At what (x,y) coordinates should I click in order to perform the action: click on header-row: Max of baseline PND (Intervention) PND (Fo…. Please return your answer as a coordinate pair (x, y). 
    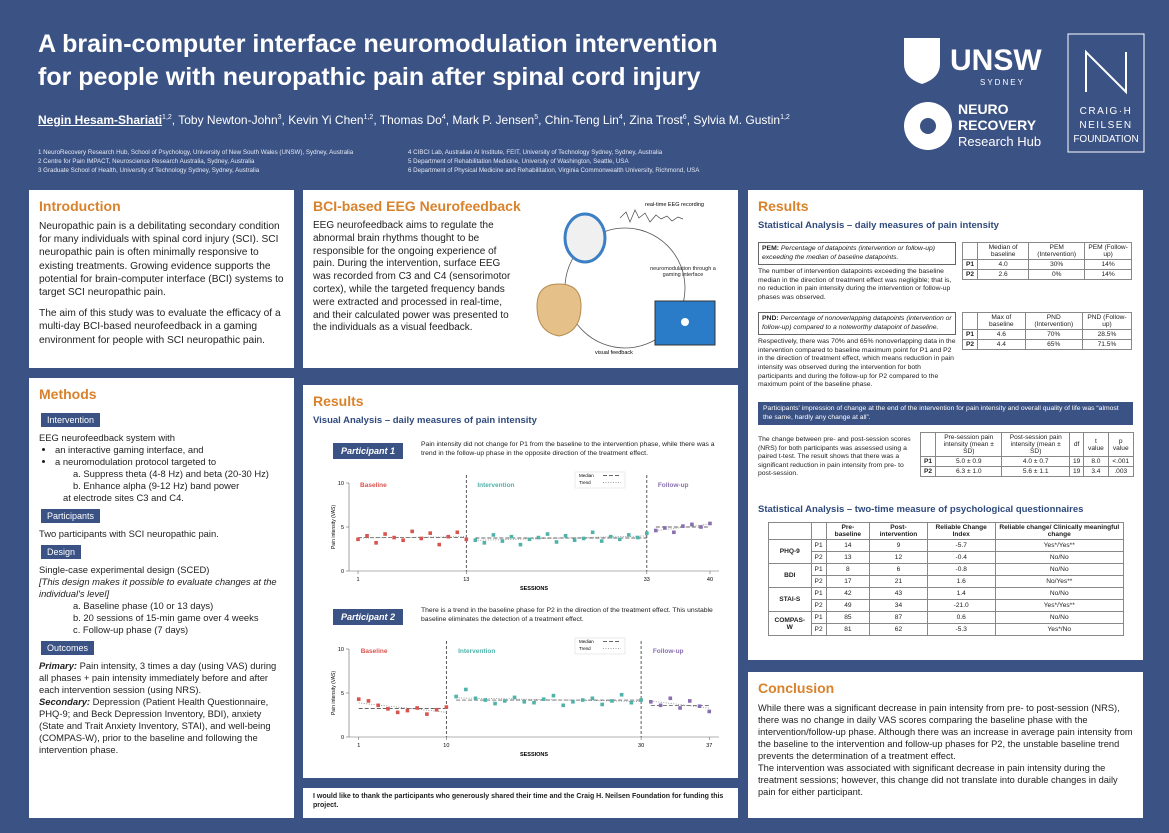
    Looking at the image, I should click on (1047, 321).